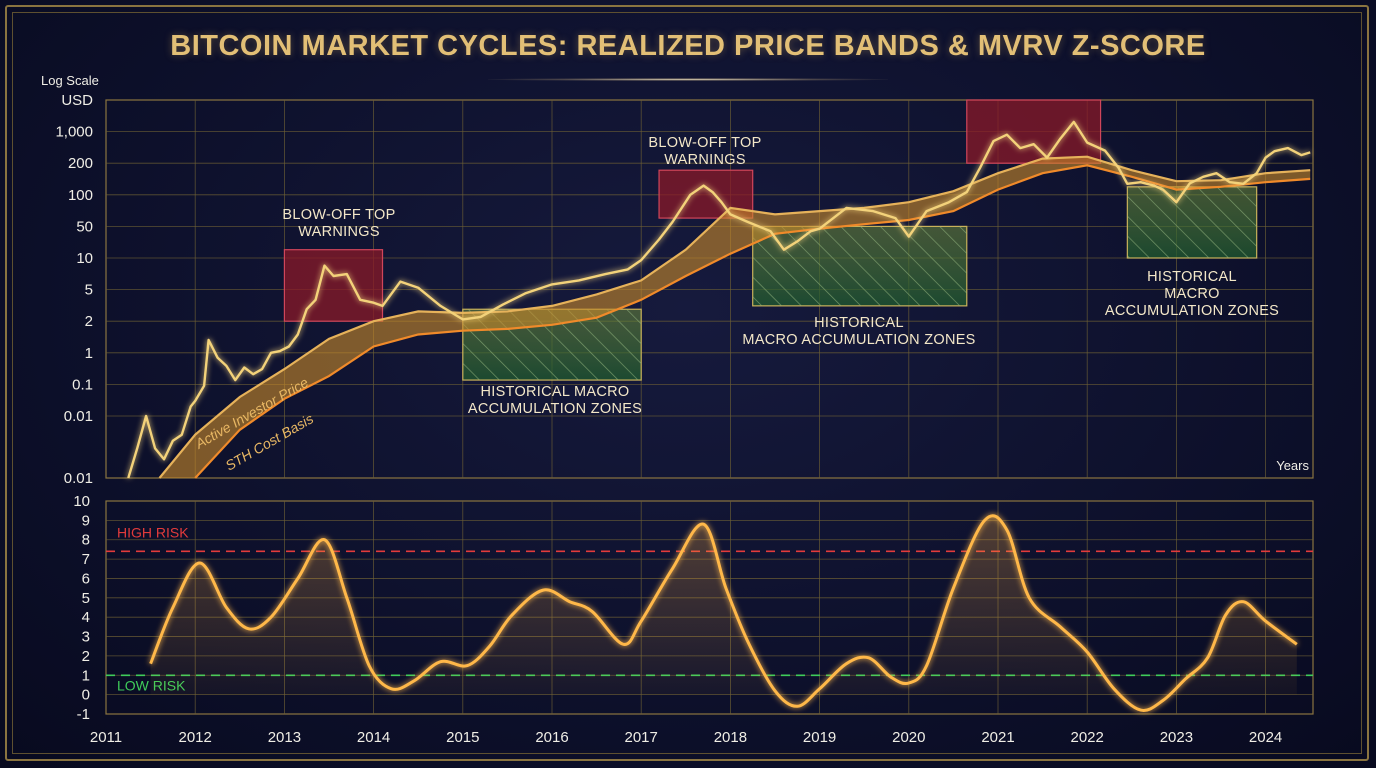  I want to click on x-tick-label: 2024, so click(1265, 737).